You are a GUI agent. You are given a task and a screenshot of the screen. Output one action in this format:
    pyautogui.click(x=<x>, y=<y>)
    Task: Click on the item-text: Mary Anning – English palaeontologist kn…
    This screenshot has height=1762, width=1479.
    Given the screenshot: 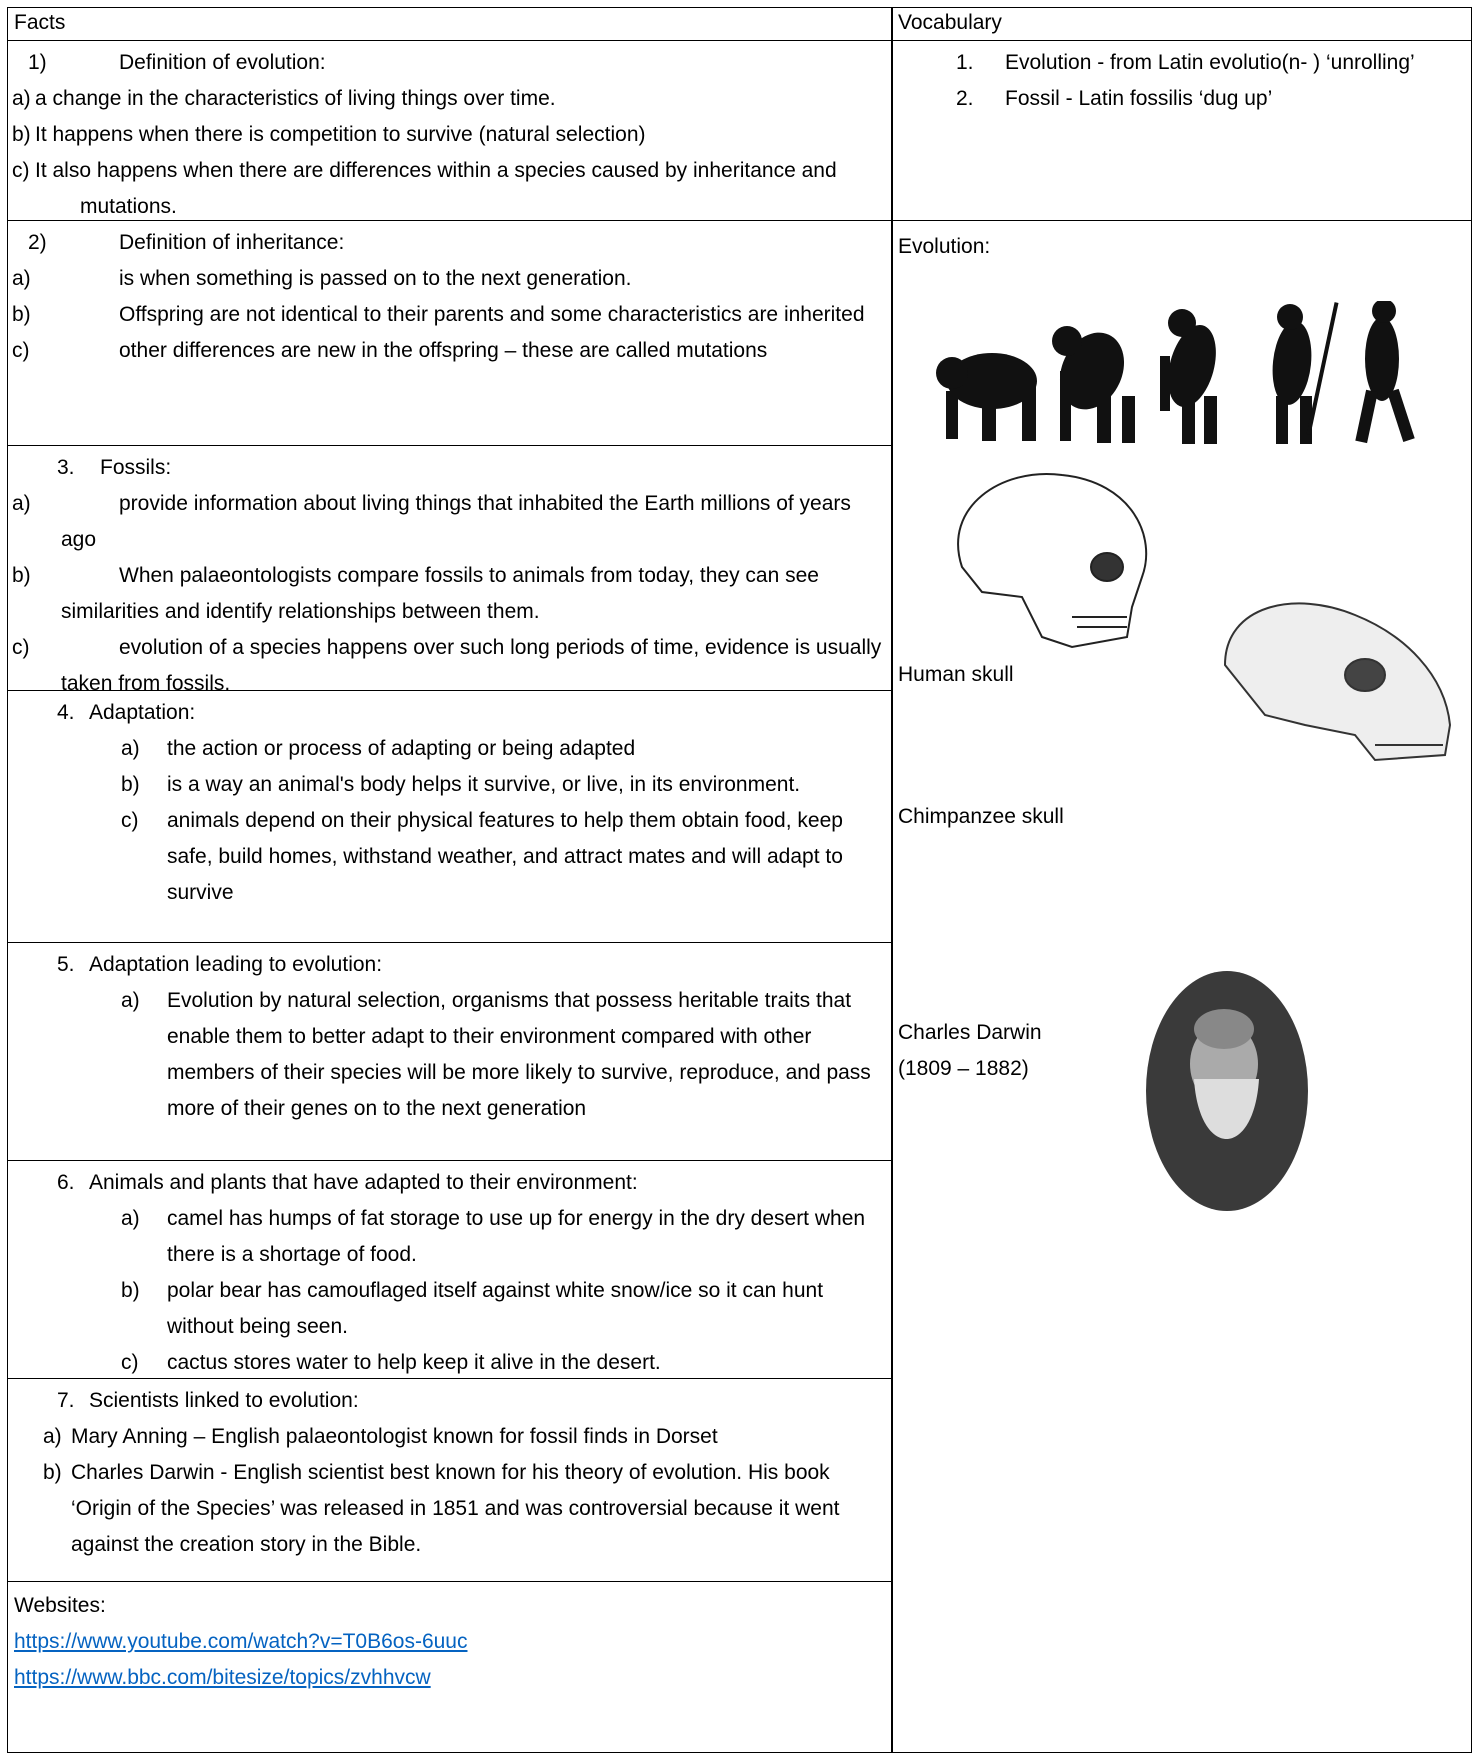 What is the action you would take?
    pyautogui.click(x=394, y=1436)
    